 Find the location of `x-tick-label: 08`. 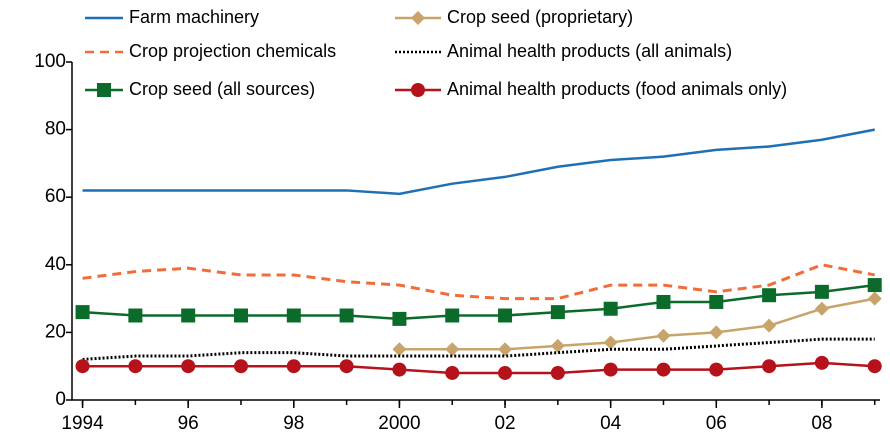

x-tick-label: 08 is located at coordinates (821, 423).